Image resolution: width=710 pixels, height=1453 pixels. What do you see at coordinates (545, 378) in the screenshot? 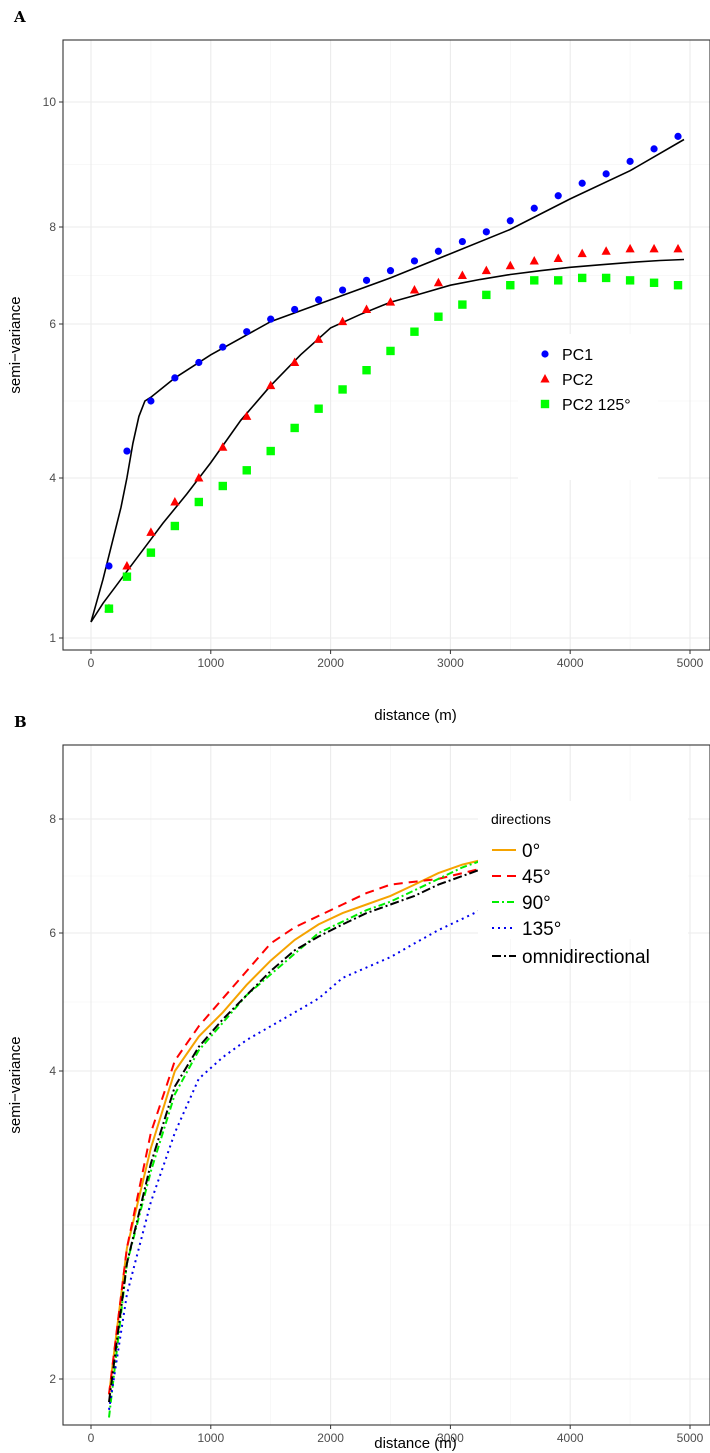
I see `legend-key-triangle` at bounding box center [545, 378].